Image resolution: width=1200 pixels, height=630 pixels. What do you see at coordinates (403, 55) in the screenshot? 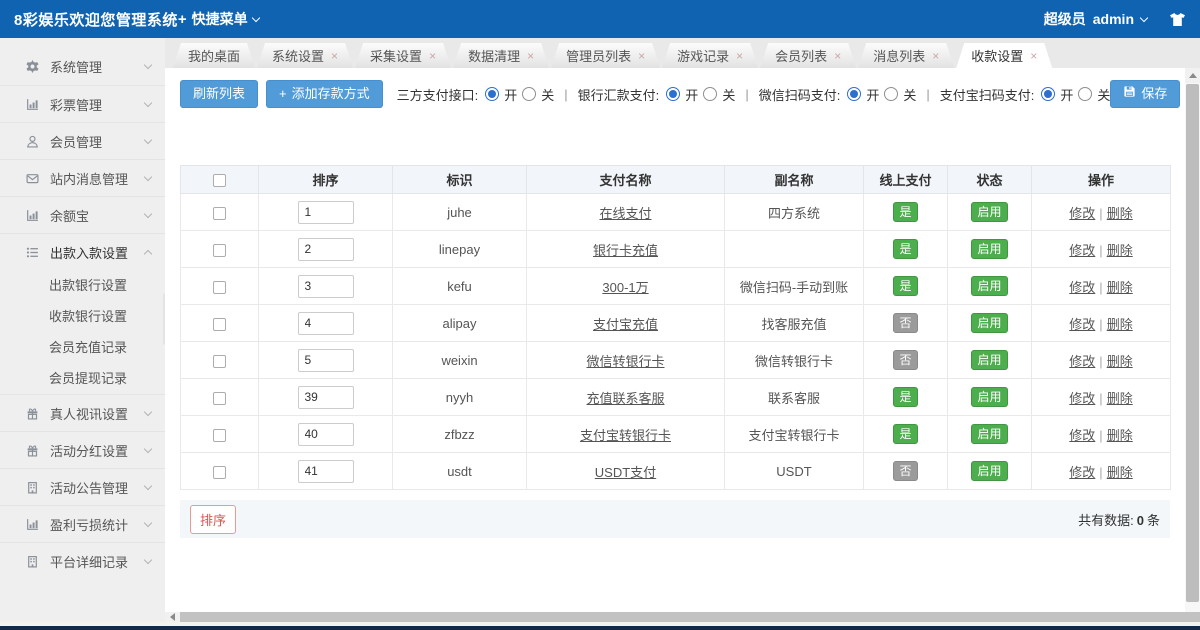
I see `tab-采集设置: 采集设置 ×` at bounding box center [403, 55].